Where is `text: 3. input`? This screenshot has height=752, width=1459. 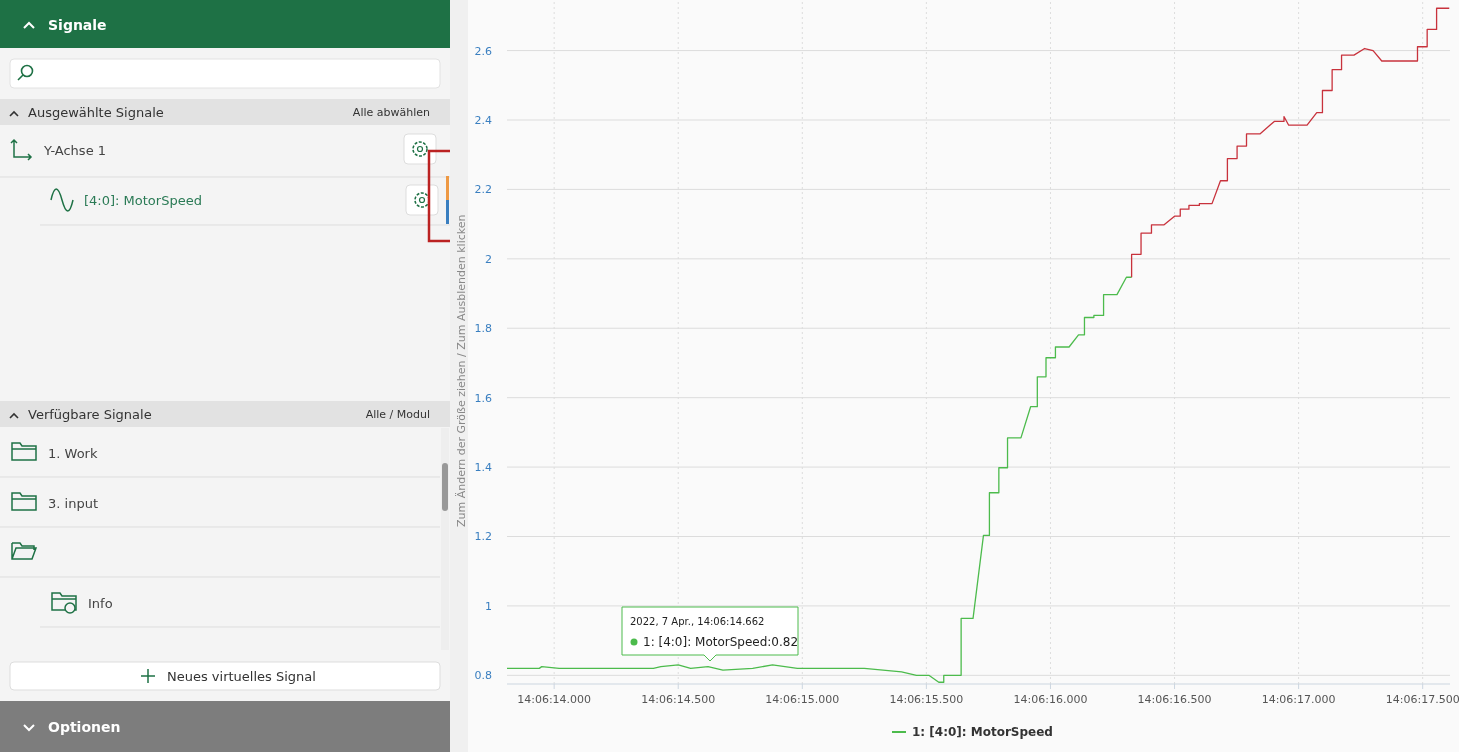
text: 3. input is located at coordinates (73, 503).